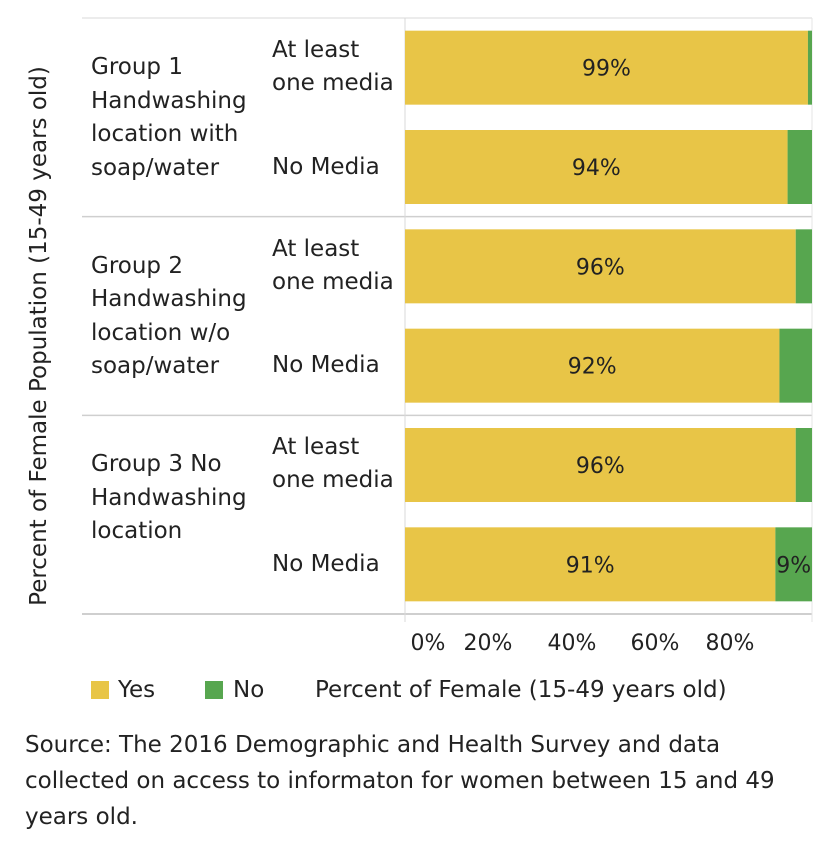 The image size is (833, 850). What do you see at coordinates (488, 643) in the screenshot?
I see `x-tick-label: 20%` at bounding box center [488, 643].